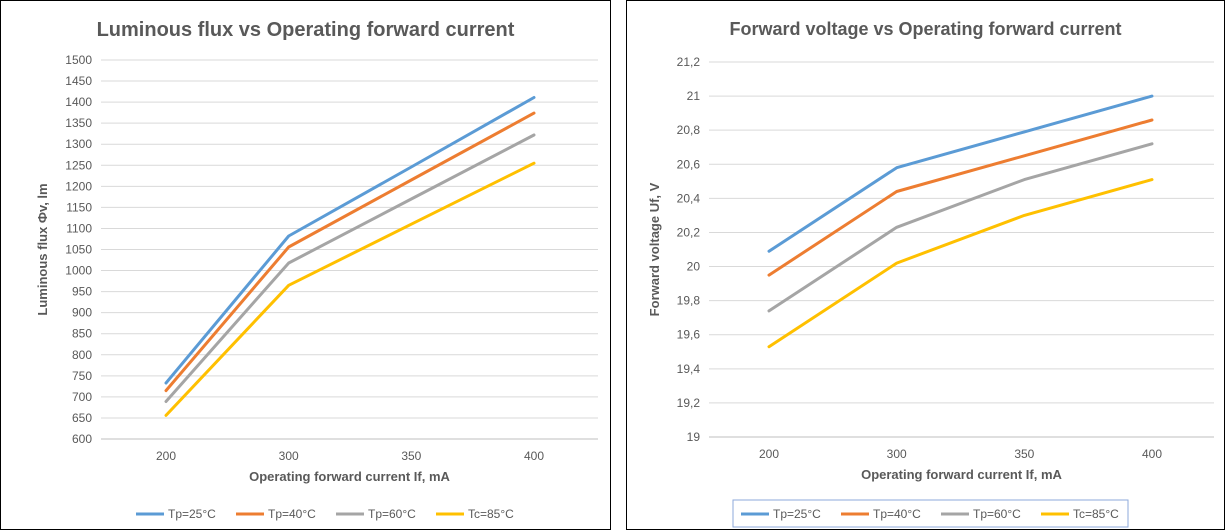 The width and height of the screenshot is (1225, 531). Describe the element at coordinates (82, 313) in the screenshot. I see `y-tick-label: 900` at that location.